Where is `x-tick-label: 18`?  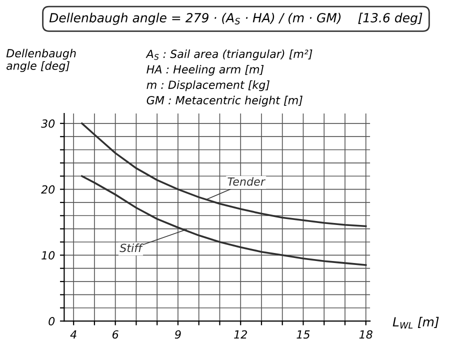
x-tick-label: 18 is located at coordinates (365, 334).